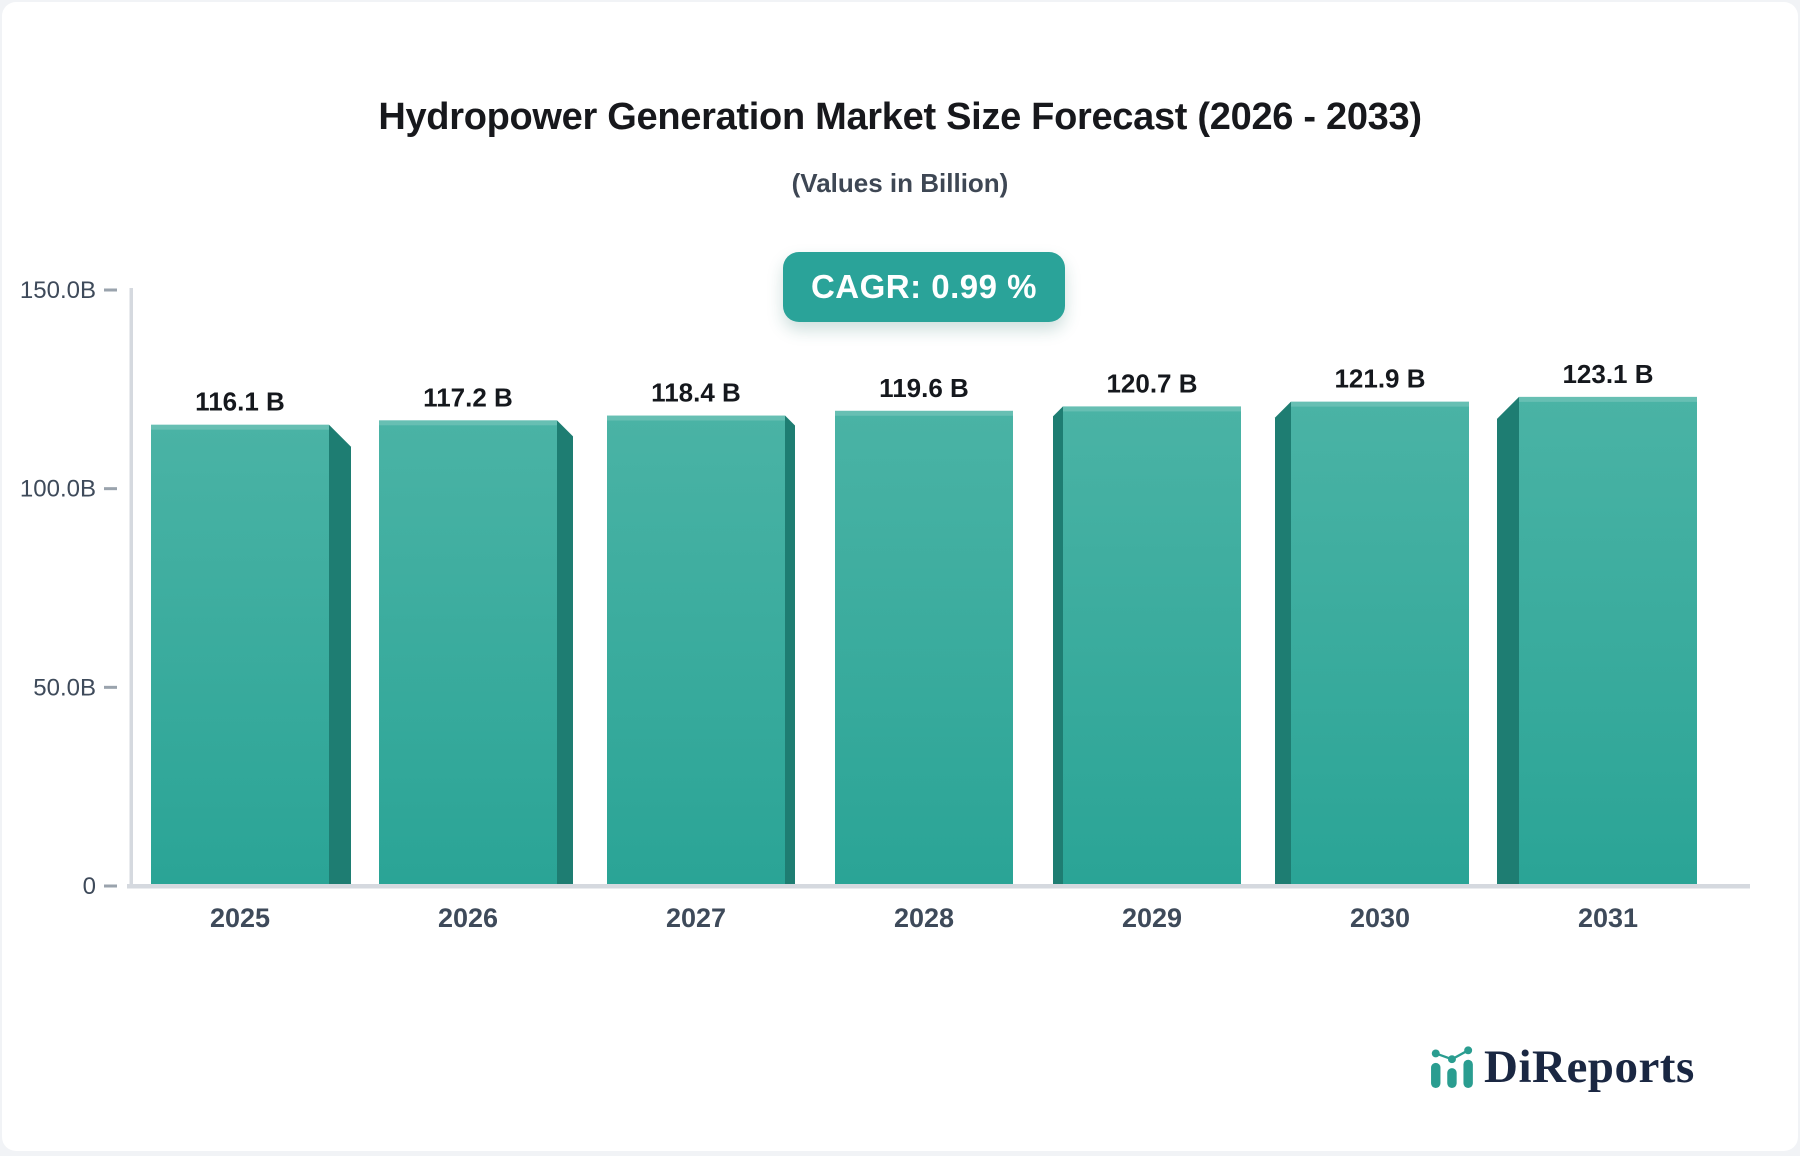  Describe the element at coordinates (89, 886) in the screenshot. I see `y-tick-label-0: 0` at that location.